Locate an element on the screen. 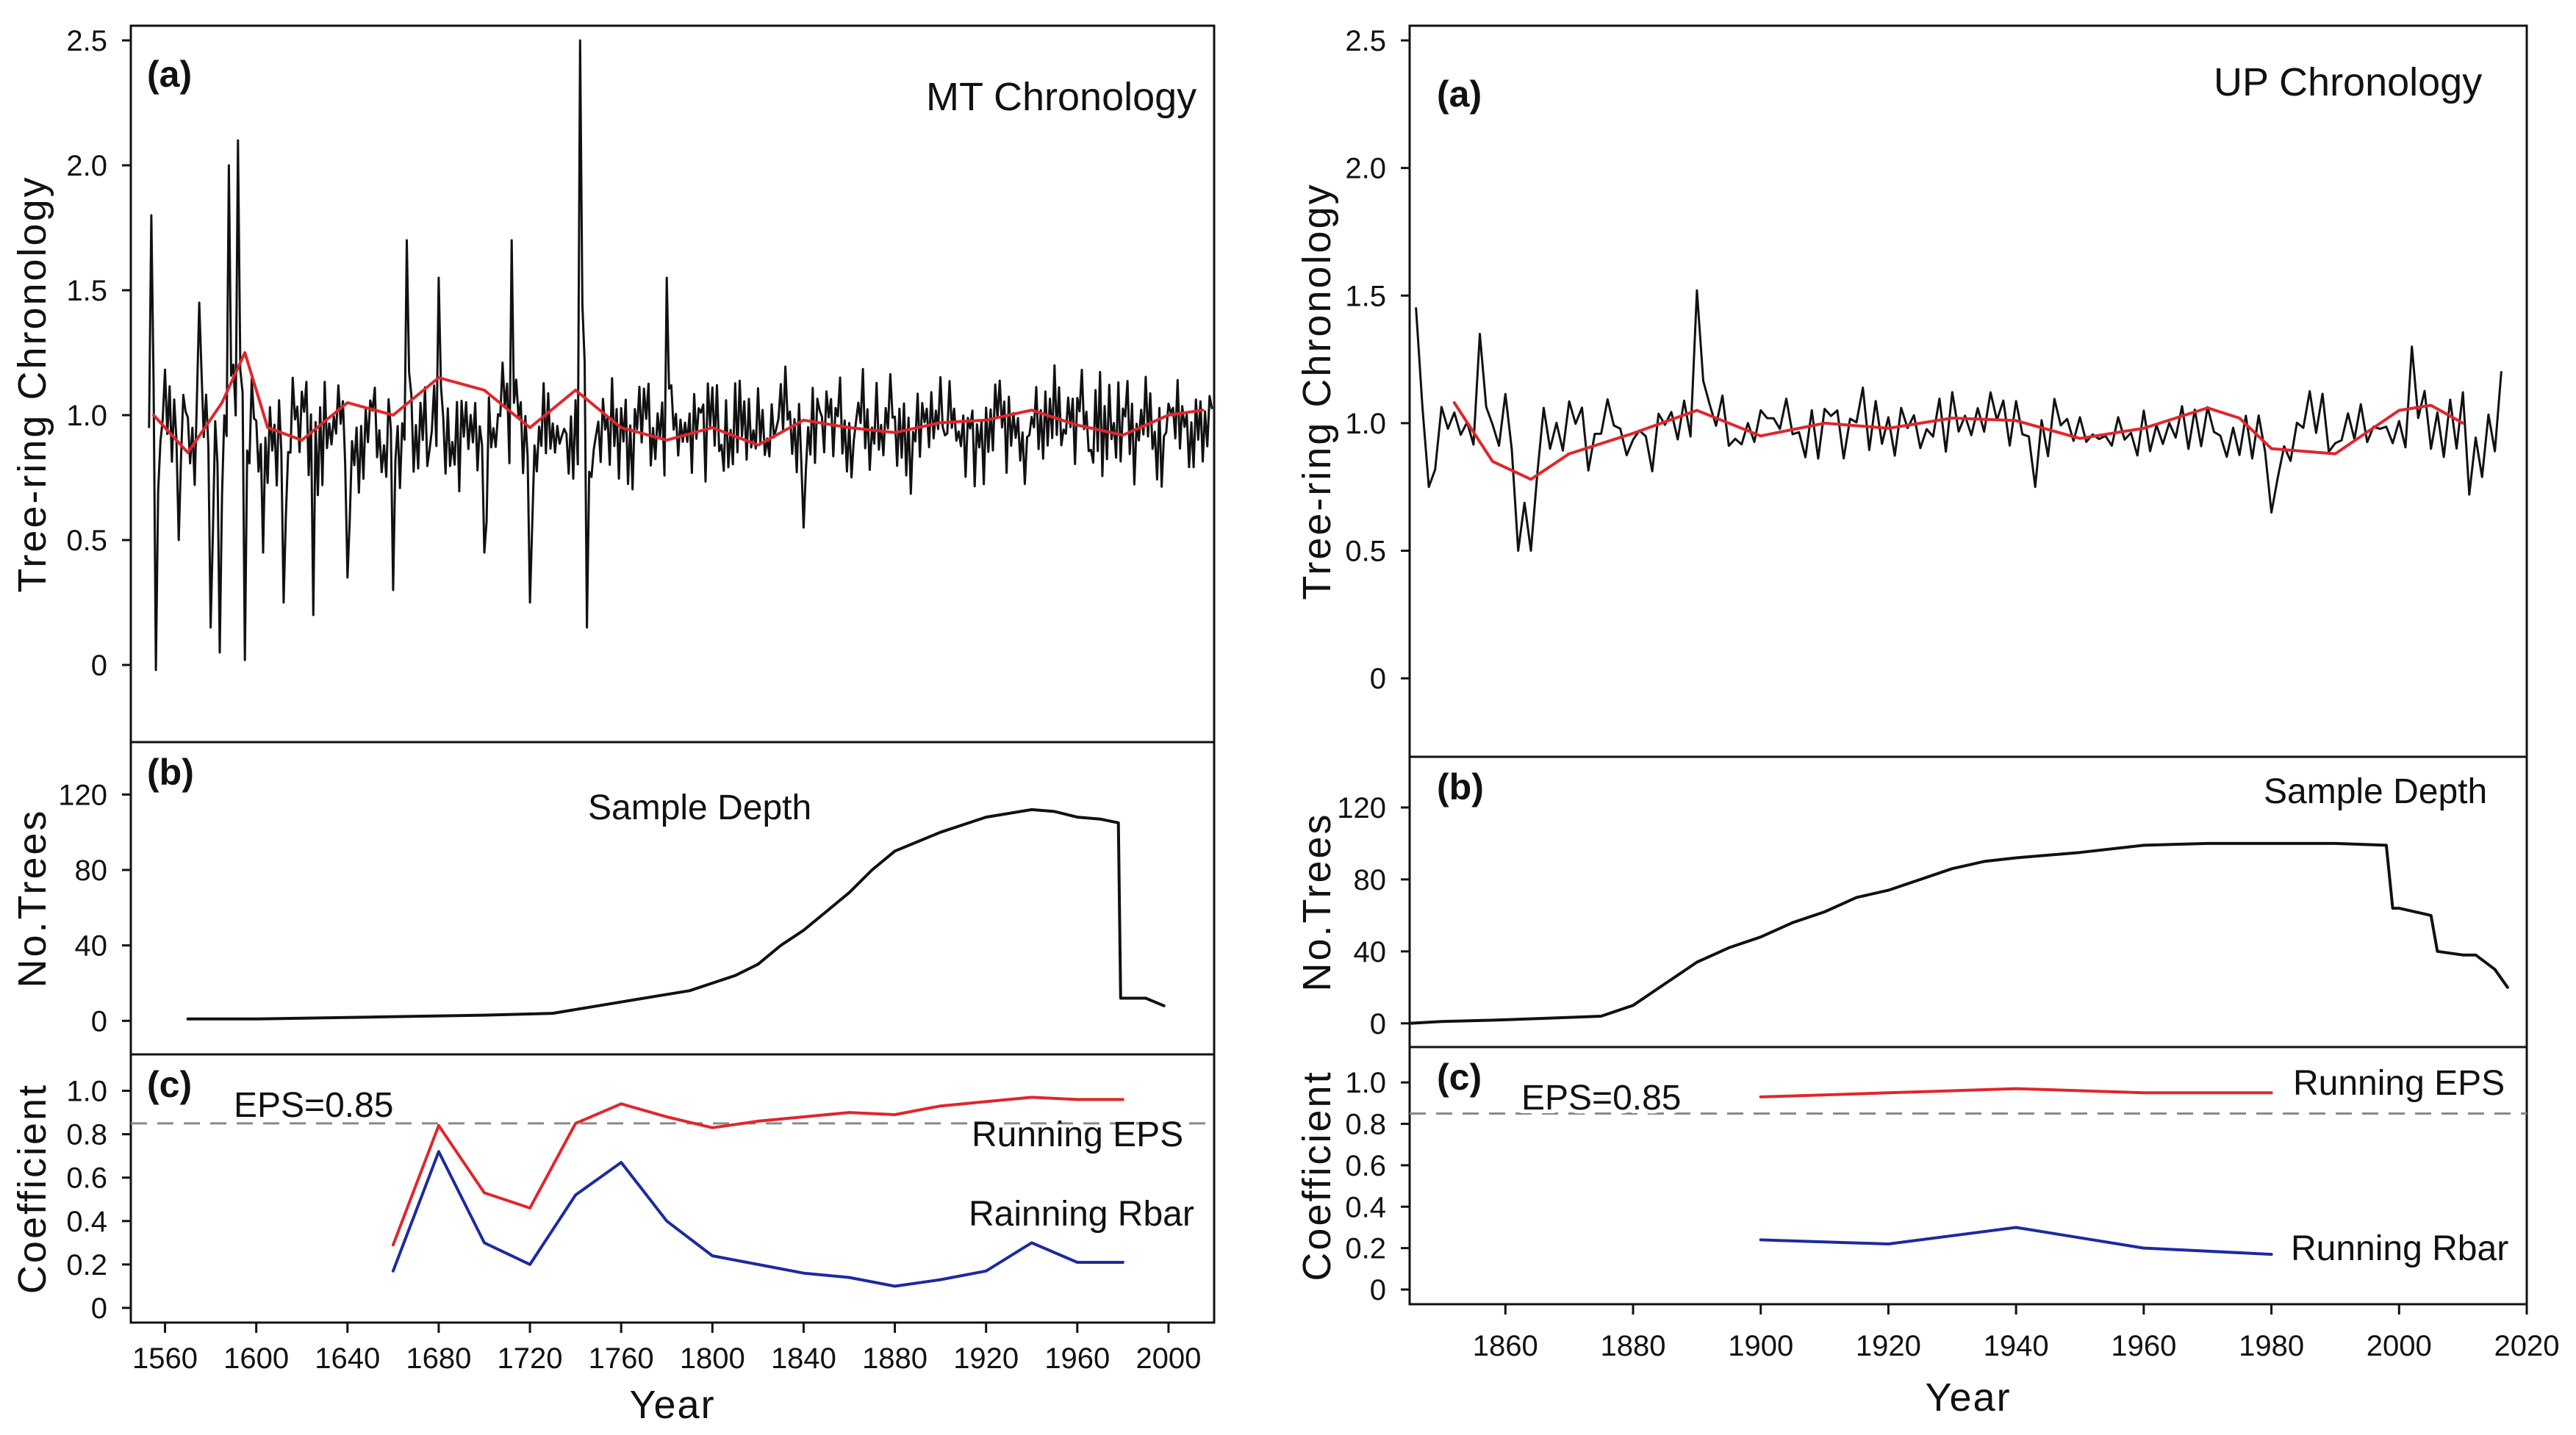  x-tick-label: 1860 is located at coordinates (1505, 1346).